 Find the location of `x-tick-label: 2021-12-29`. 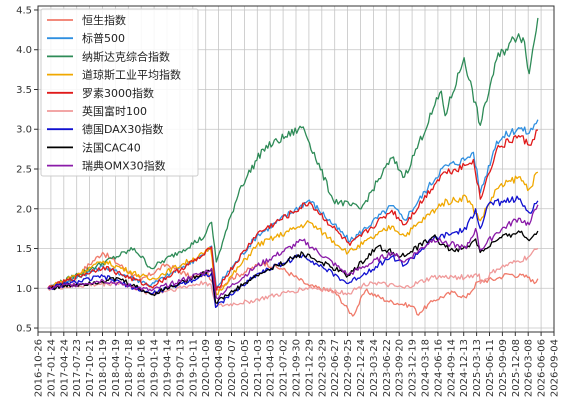

x-tick-label: 2021-12-29 is located at coordinates (309, 368).